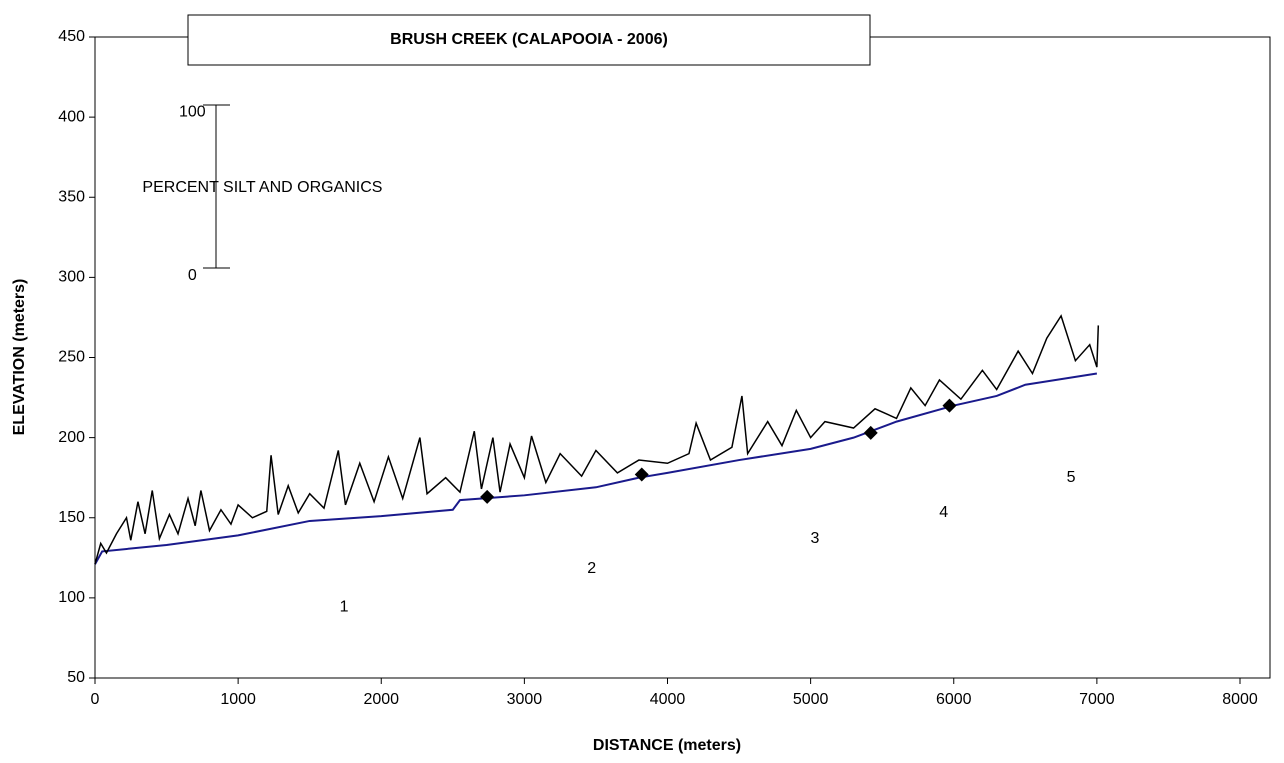 This screenshot has width=1284, height=763. What do you see at coordinates (668, 699) in the screenshot?
I see `x-tick-label: 4000` at bounding box center [668, 699].